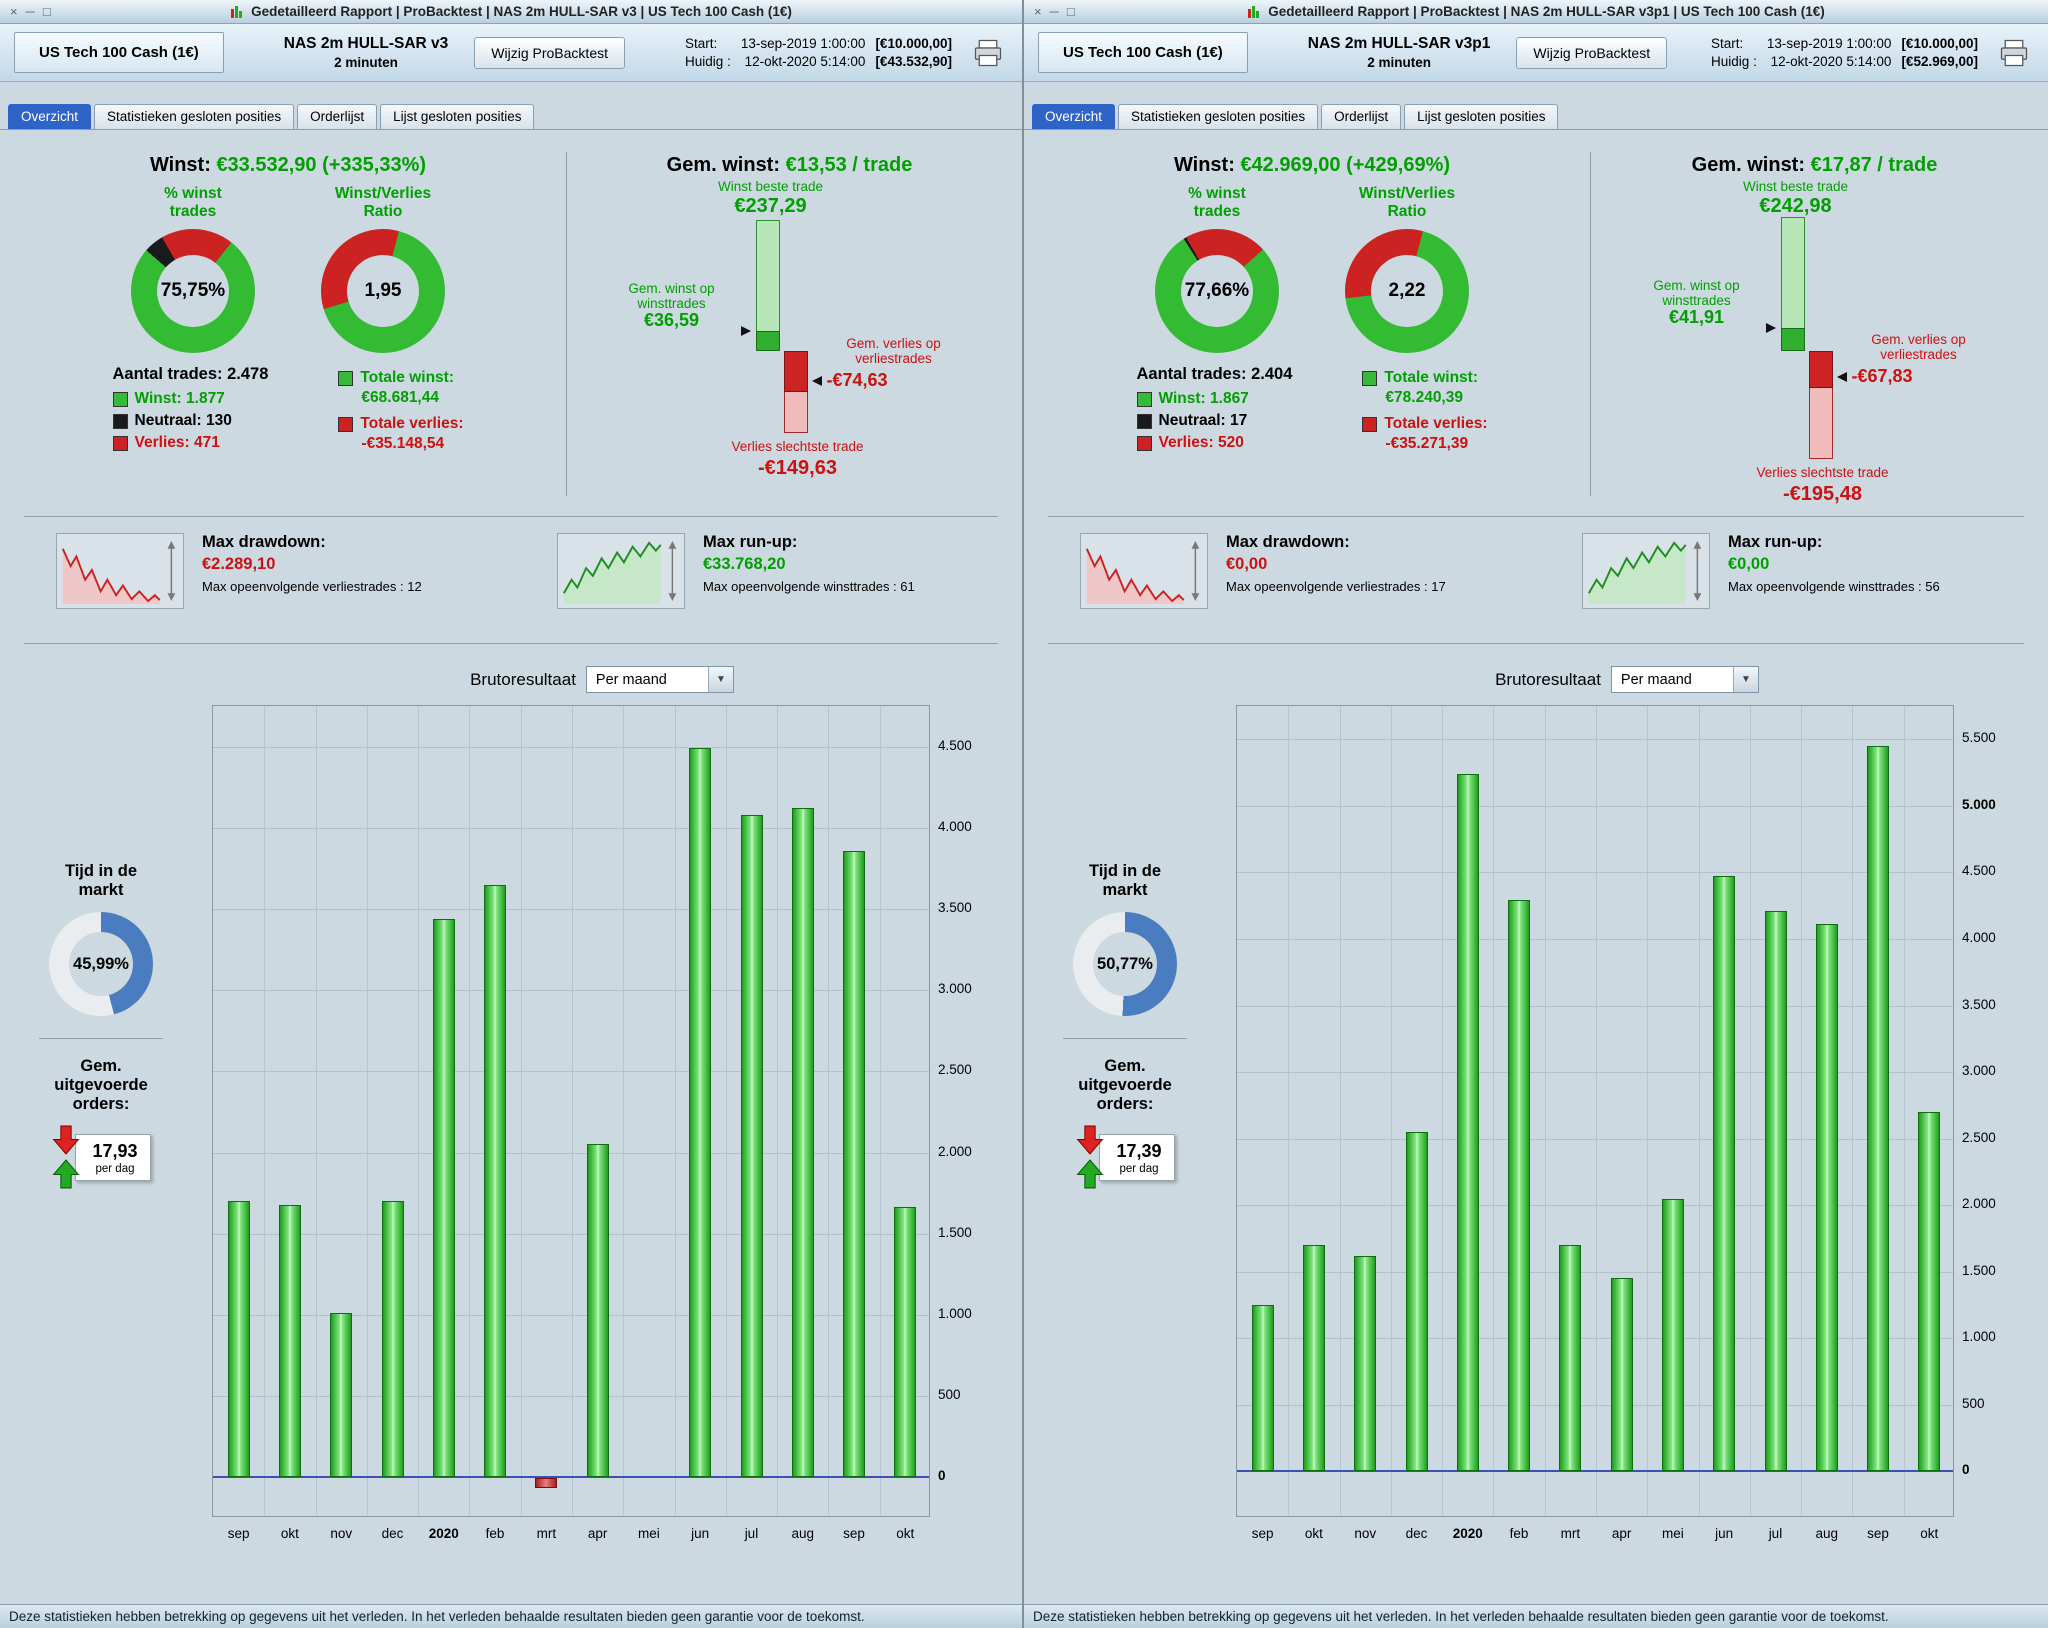  What do you see at coordinates (1144, 571) in the screenshot?
I see `drawdown-sparkline-icon` at bounding box center [1144, 571].